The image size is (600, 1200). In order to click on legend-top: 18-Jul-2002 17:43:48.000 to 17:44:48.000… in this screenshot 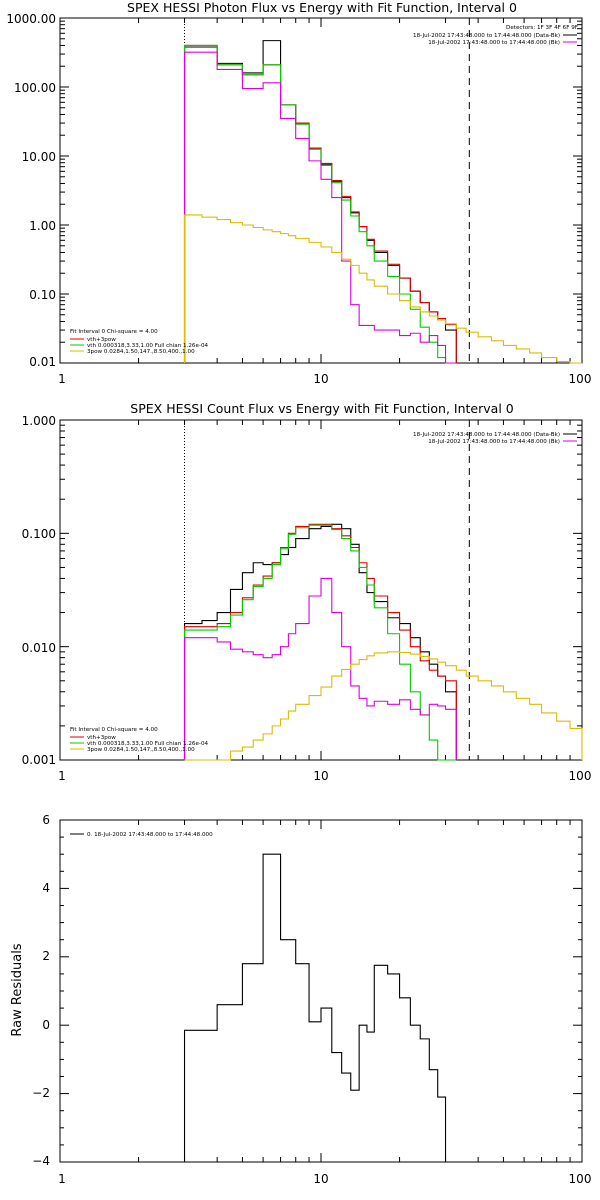, I will do `click(495, 438)`.